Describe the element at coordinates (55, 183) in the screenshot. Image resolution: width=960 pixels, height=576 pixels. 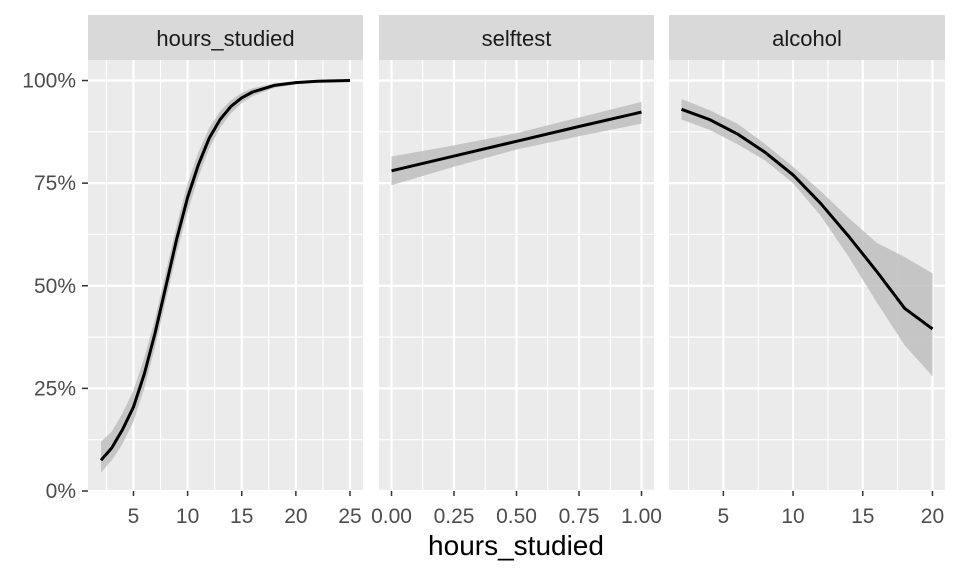
I see `y-tick-label: 75%` at that location.